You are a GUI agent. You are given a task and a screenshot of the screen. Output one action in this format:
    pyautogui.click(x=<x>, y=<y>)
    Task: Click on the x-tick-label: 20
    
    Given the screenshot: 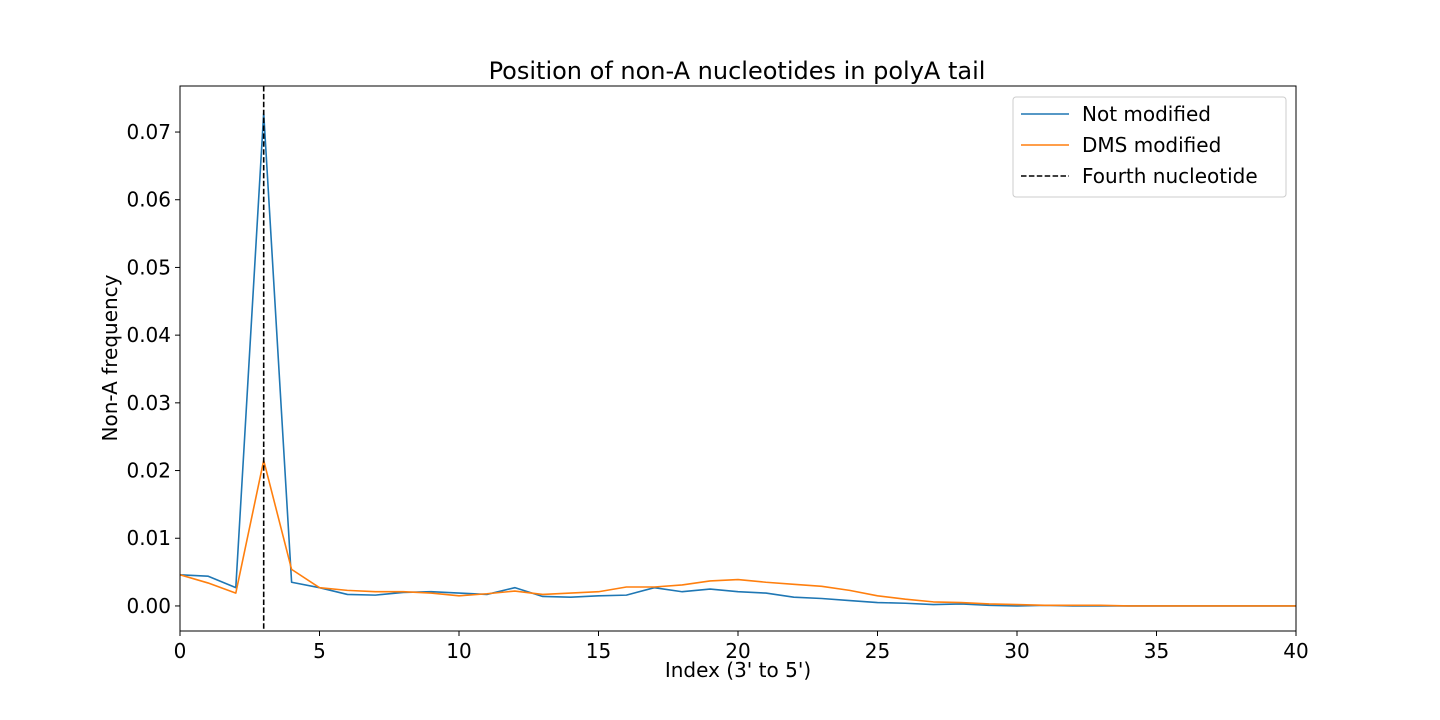 What is the action you would take?
    pyautogui.click(x=737, y=651)
    